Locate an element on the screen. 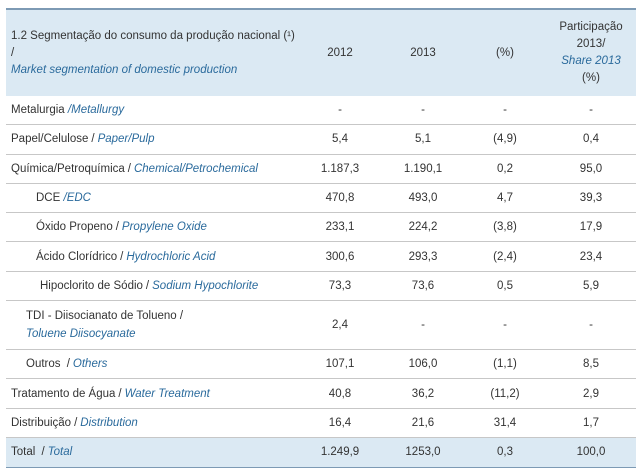 This screenshot has width=644, height=476. cell-2012: 300,6 is located at coordinates (340, 256).